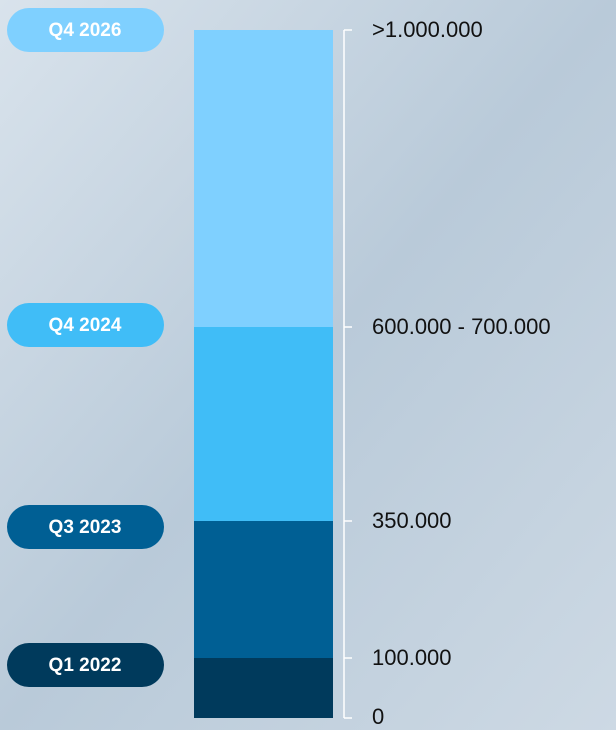 This screenshot has height=730, width=616. What do you see at coordinates (461, 326) in the screenshot?
I see `capacity-label: 600.000 - 700.000` at bounding box center [461, 326].